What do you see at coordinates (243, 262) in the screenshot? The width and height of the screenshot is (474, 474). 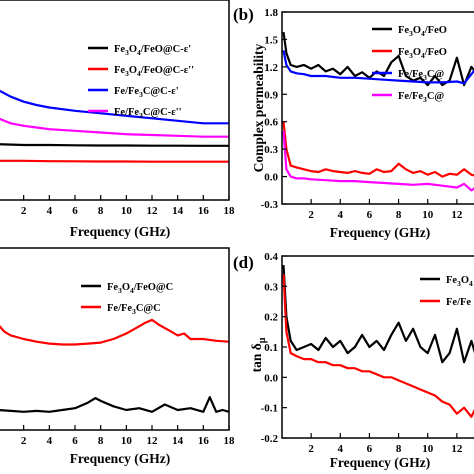 I see `panel-letter-d: (d)` at bounding box center [243, 262].